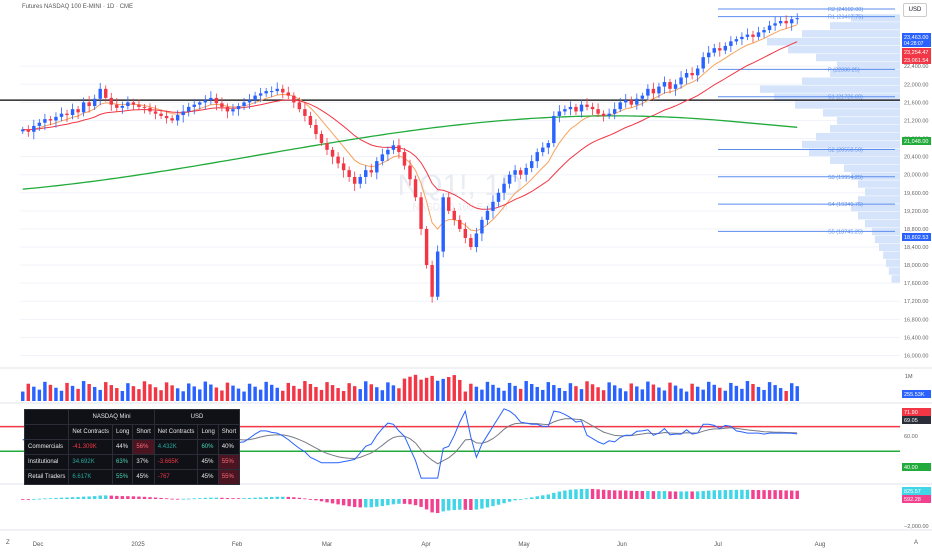 Image resolution: width=932 pixels, height=555 pixels. Describe the element at coordinates (143, 462) in the screenshot. I see `cot-cell: 37%` at that location.